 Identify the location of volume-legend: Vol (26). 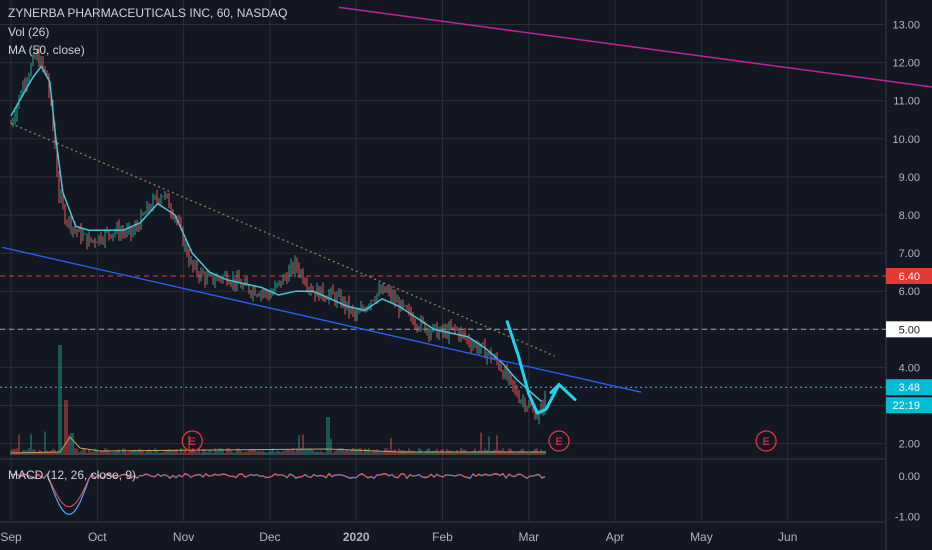
(29, 32).